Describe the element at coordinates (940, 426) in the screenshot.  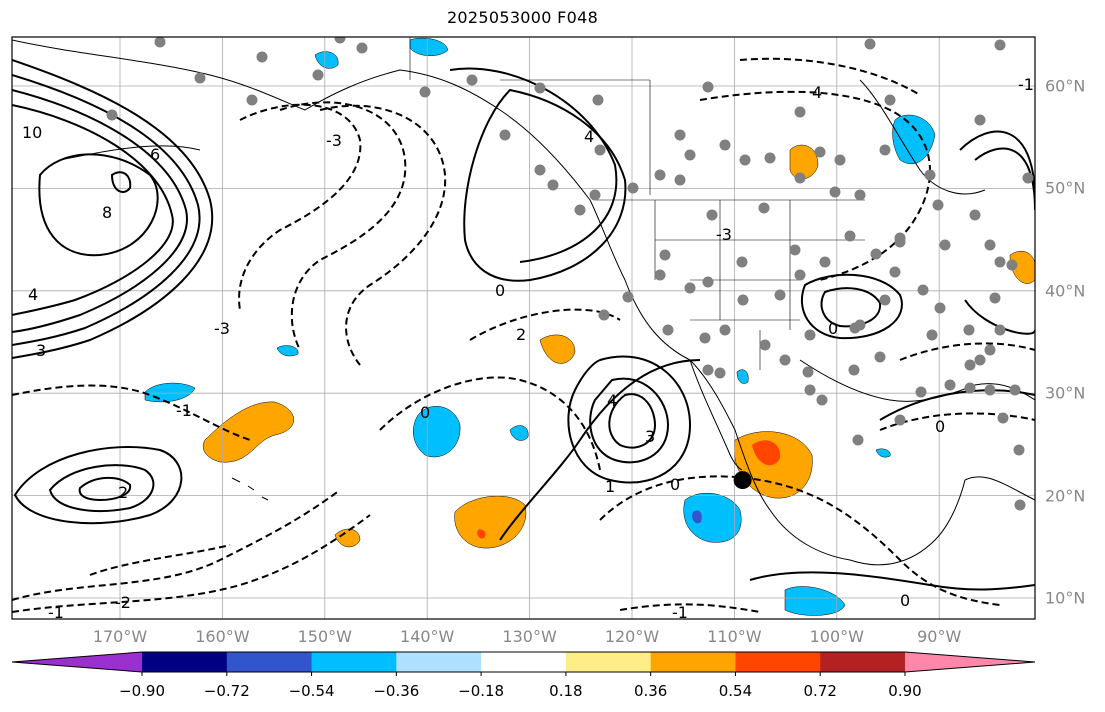
I see `contour-label-0e: 0` at that location.